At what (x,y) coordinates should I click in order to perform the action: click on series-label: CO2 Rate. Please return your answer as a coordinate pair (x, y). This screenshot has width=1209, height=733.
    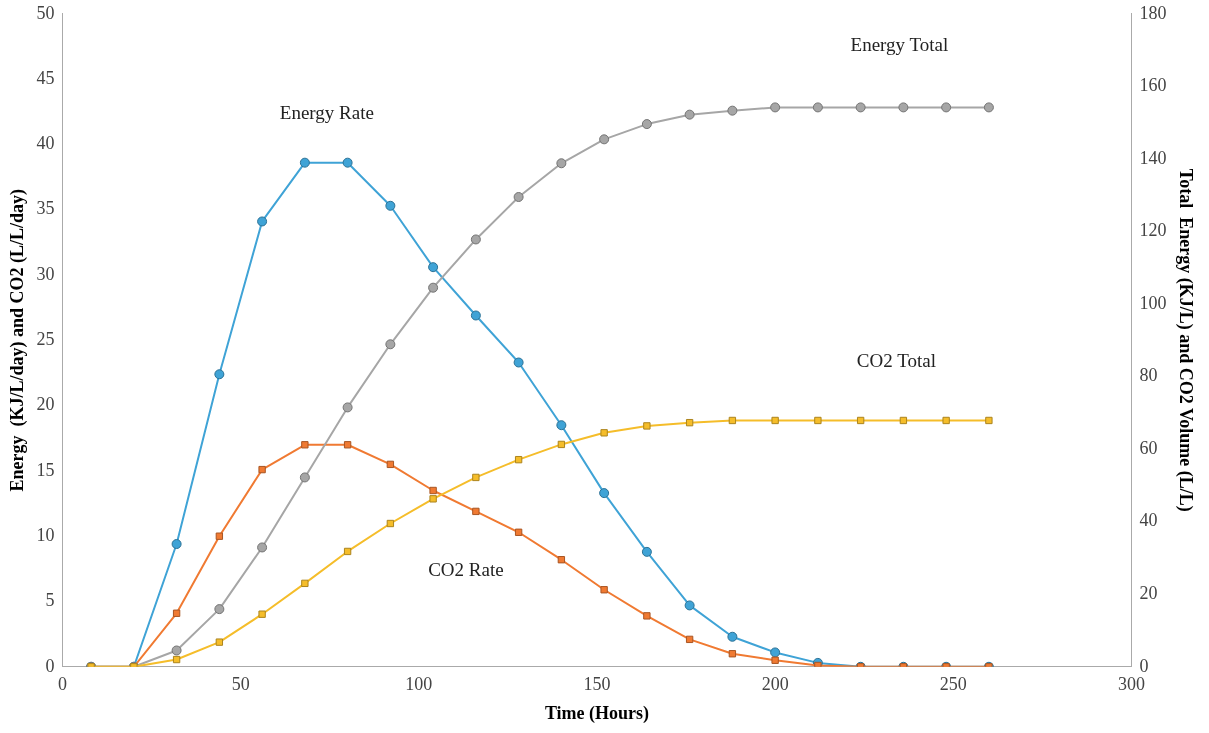
    Looking at the image, I should click on (466, 570).